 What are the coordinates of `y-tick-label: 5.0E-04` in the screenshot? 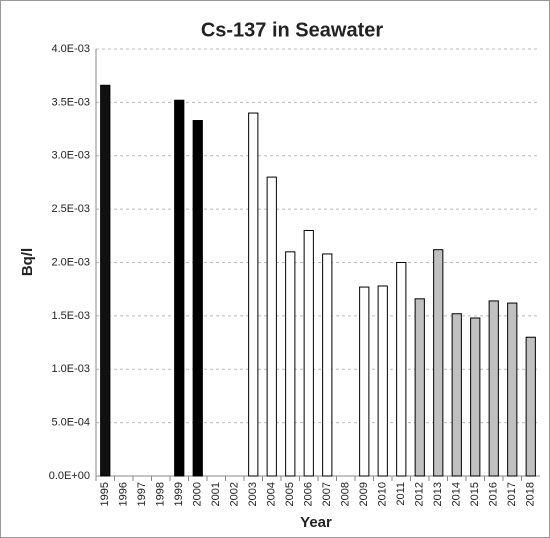 It's located at (70, 423).